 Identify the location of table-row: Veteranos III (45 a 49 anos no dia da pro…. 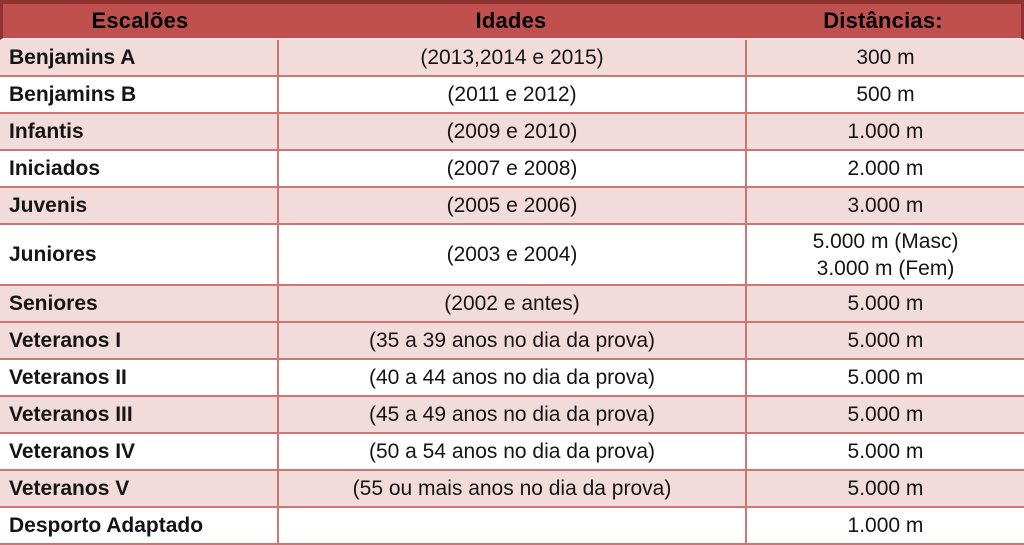
(512, 415).